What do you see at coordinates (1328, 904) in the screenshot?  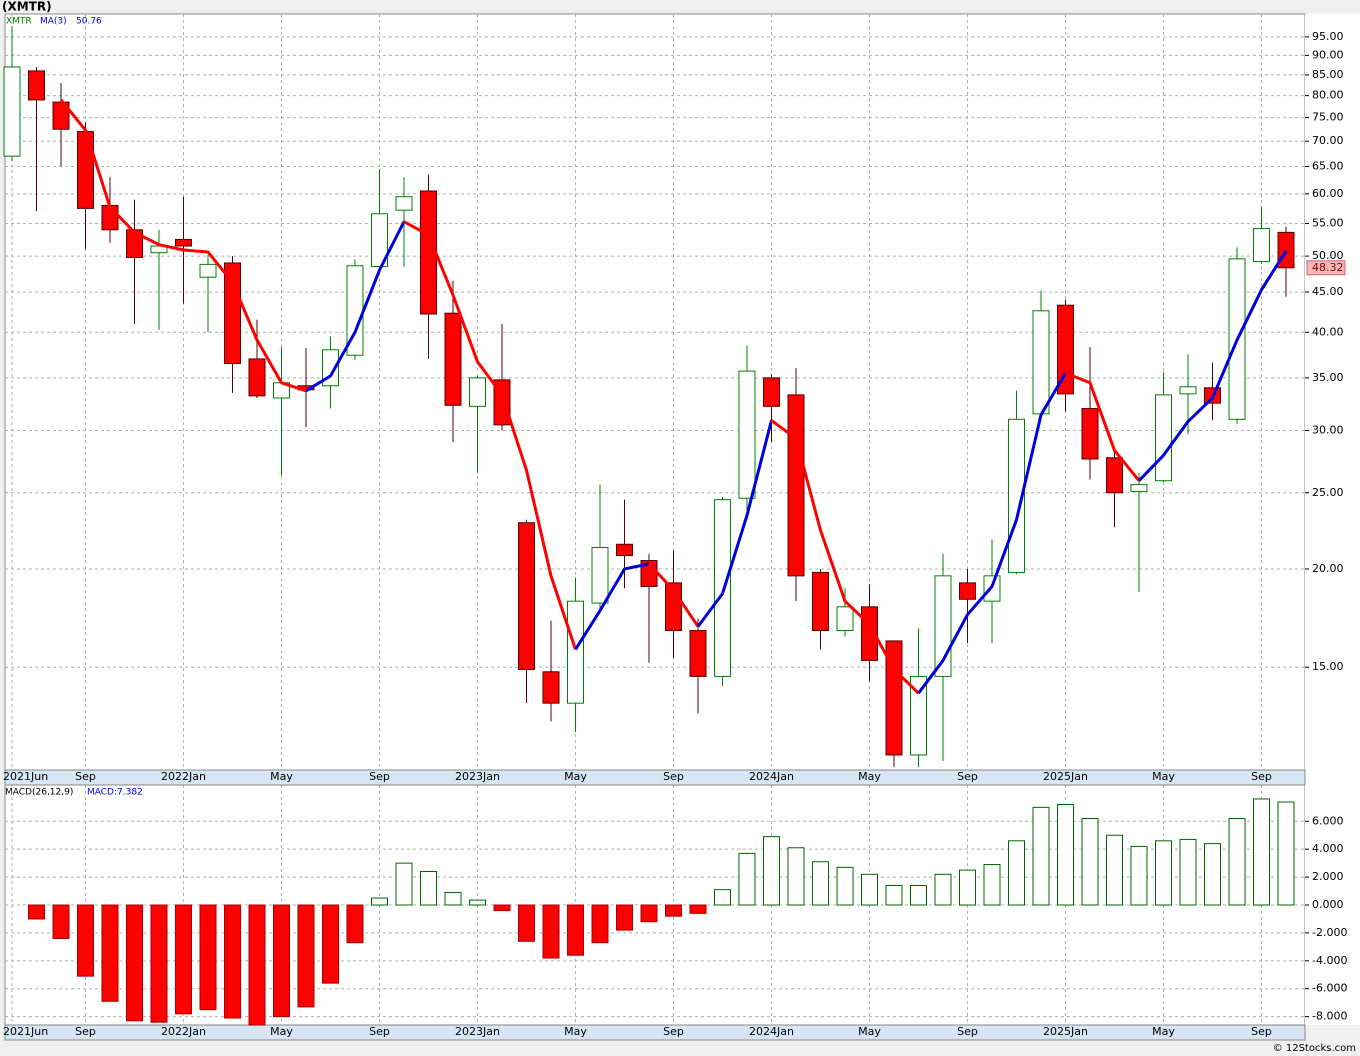 I see `y-tick-label: 0.000` at bounding box center [1328, 904].